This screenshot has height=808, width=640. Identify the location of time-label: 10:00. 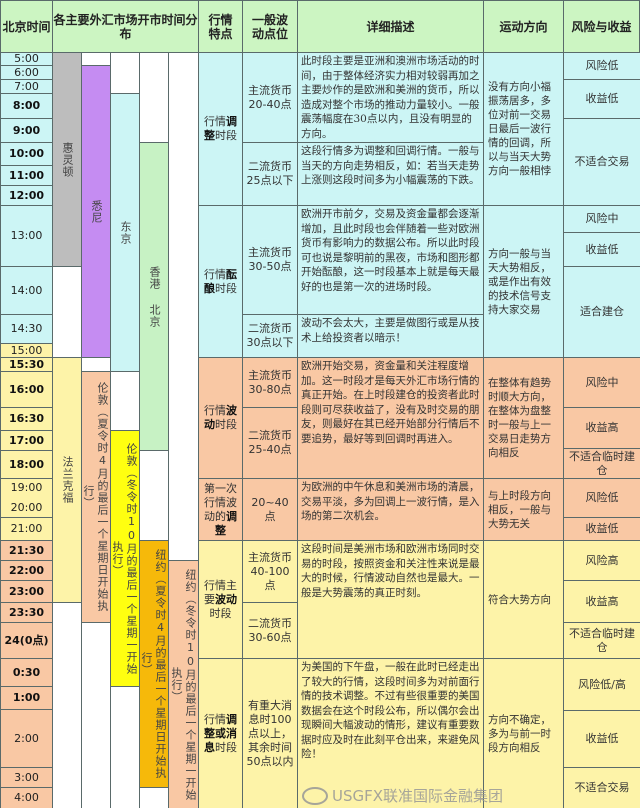
(26, 153).